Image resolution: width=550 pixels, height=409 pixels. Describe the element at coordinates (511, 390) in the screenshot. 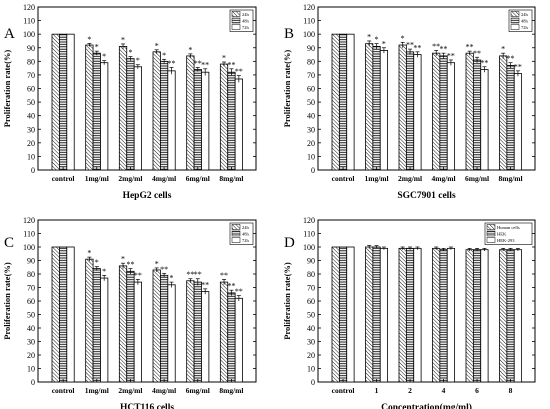

I see `x-tick-label: 8` at that location.